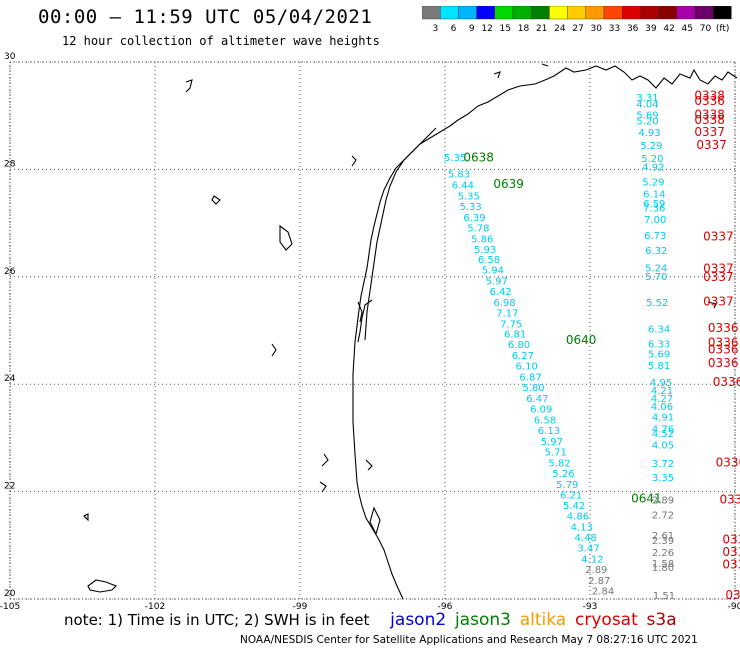 The image size is (740, 650). What do you see at coordinates (656, 268) in the screenshot?
I see `wave-height-value: 5.24` at bounding box center [656, 268].